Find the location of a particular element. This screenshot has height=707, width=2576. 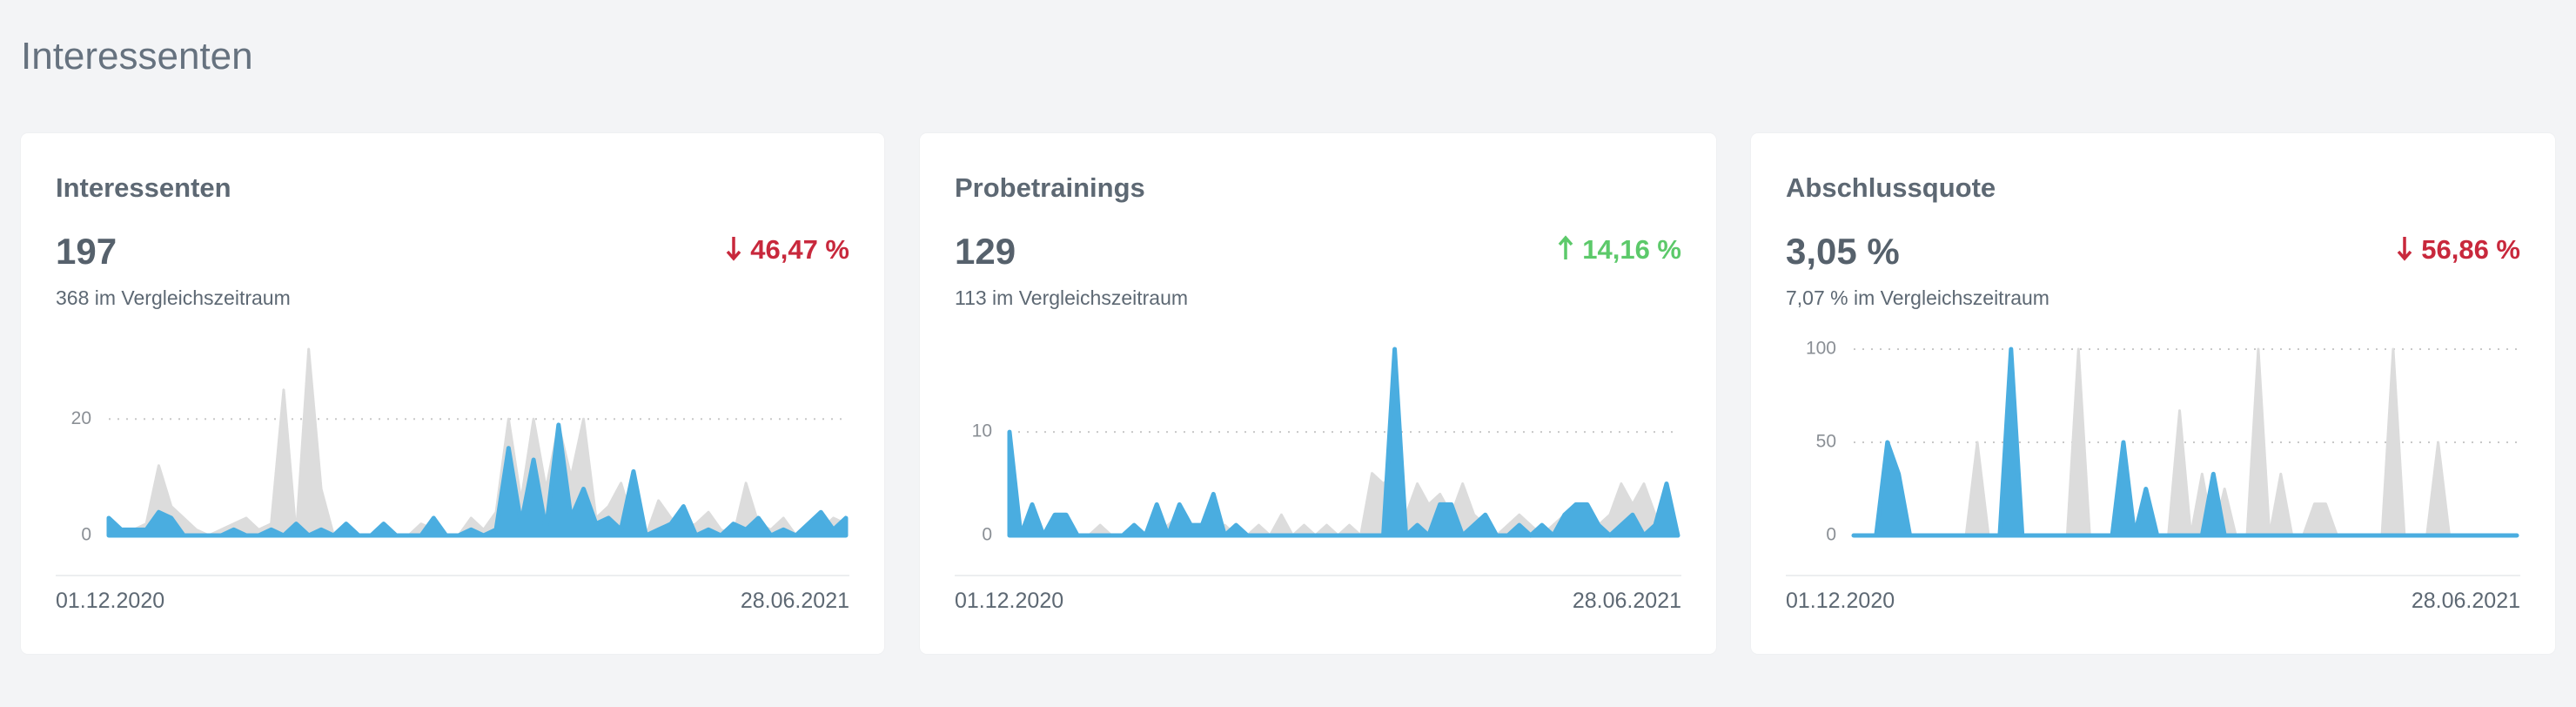

y-tick-label: 10 is located at coordinates (982, 431).